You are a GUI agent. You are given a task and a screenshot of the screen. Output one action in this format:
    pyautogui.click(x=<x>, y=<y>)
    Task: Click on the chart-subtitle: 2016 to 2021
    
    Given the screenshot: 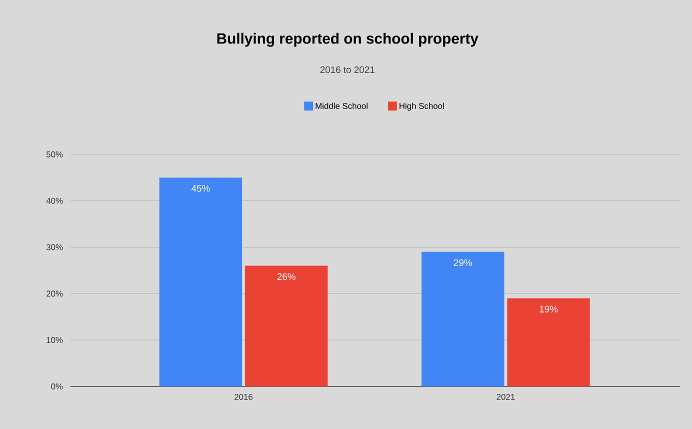 What is the action you would take?
    pyautogui.click(x=347, y=69)
    